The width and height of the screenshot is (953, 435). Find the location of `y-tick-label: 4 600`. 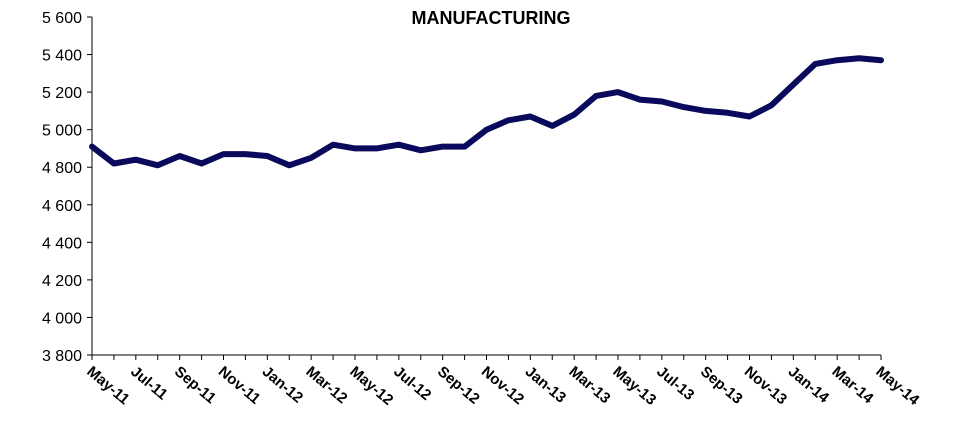

y-tick-label: 4 600 is located at coordinates (62, 206).